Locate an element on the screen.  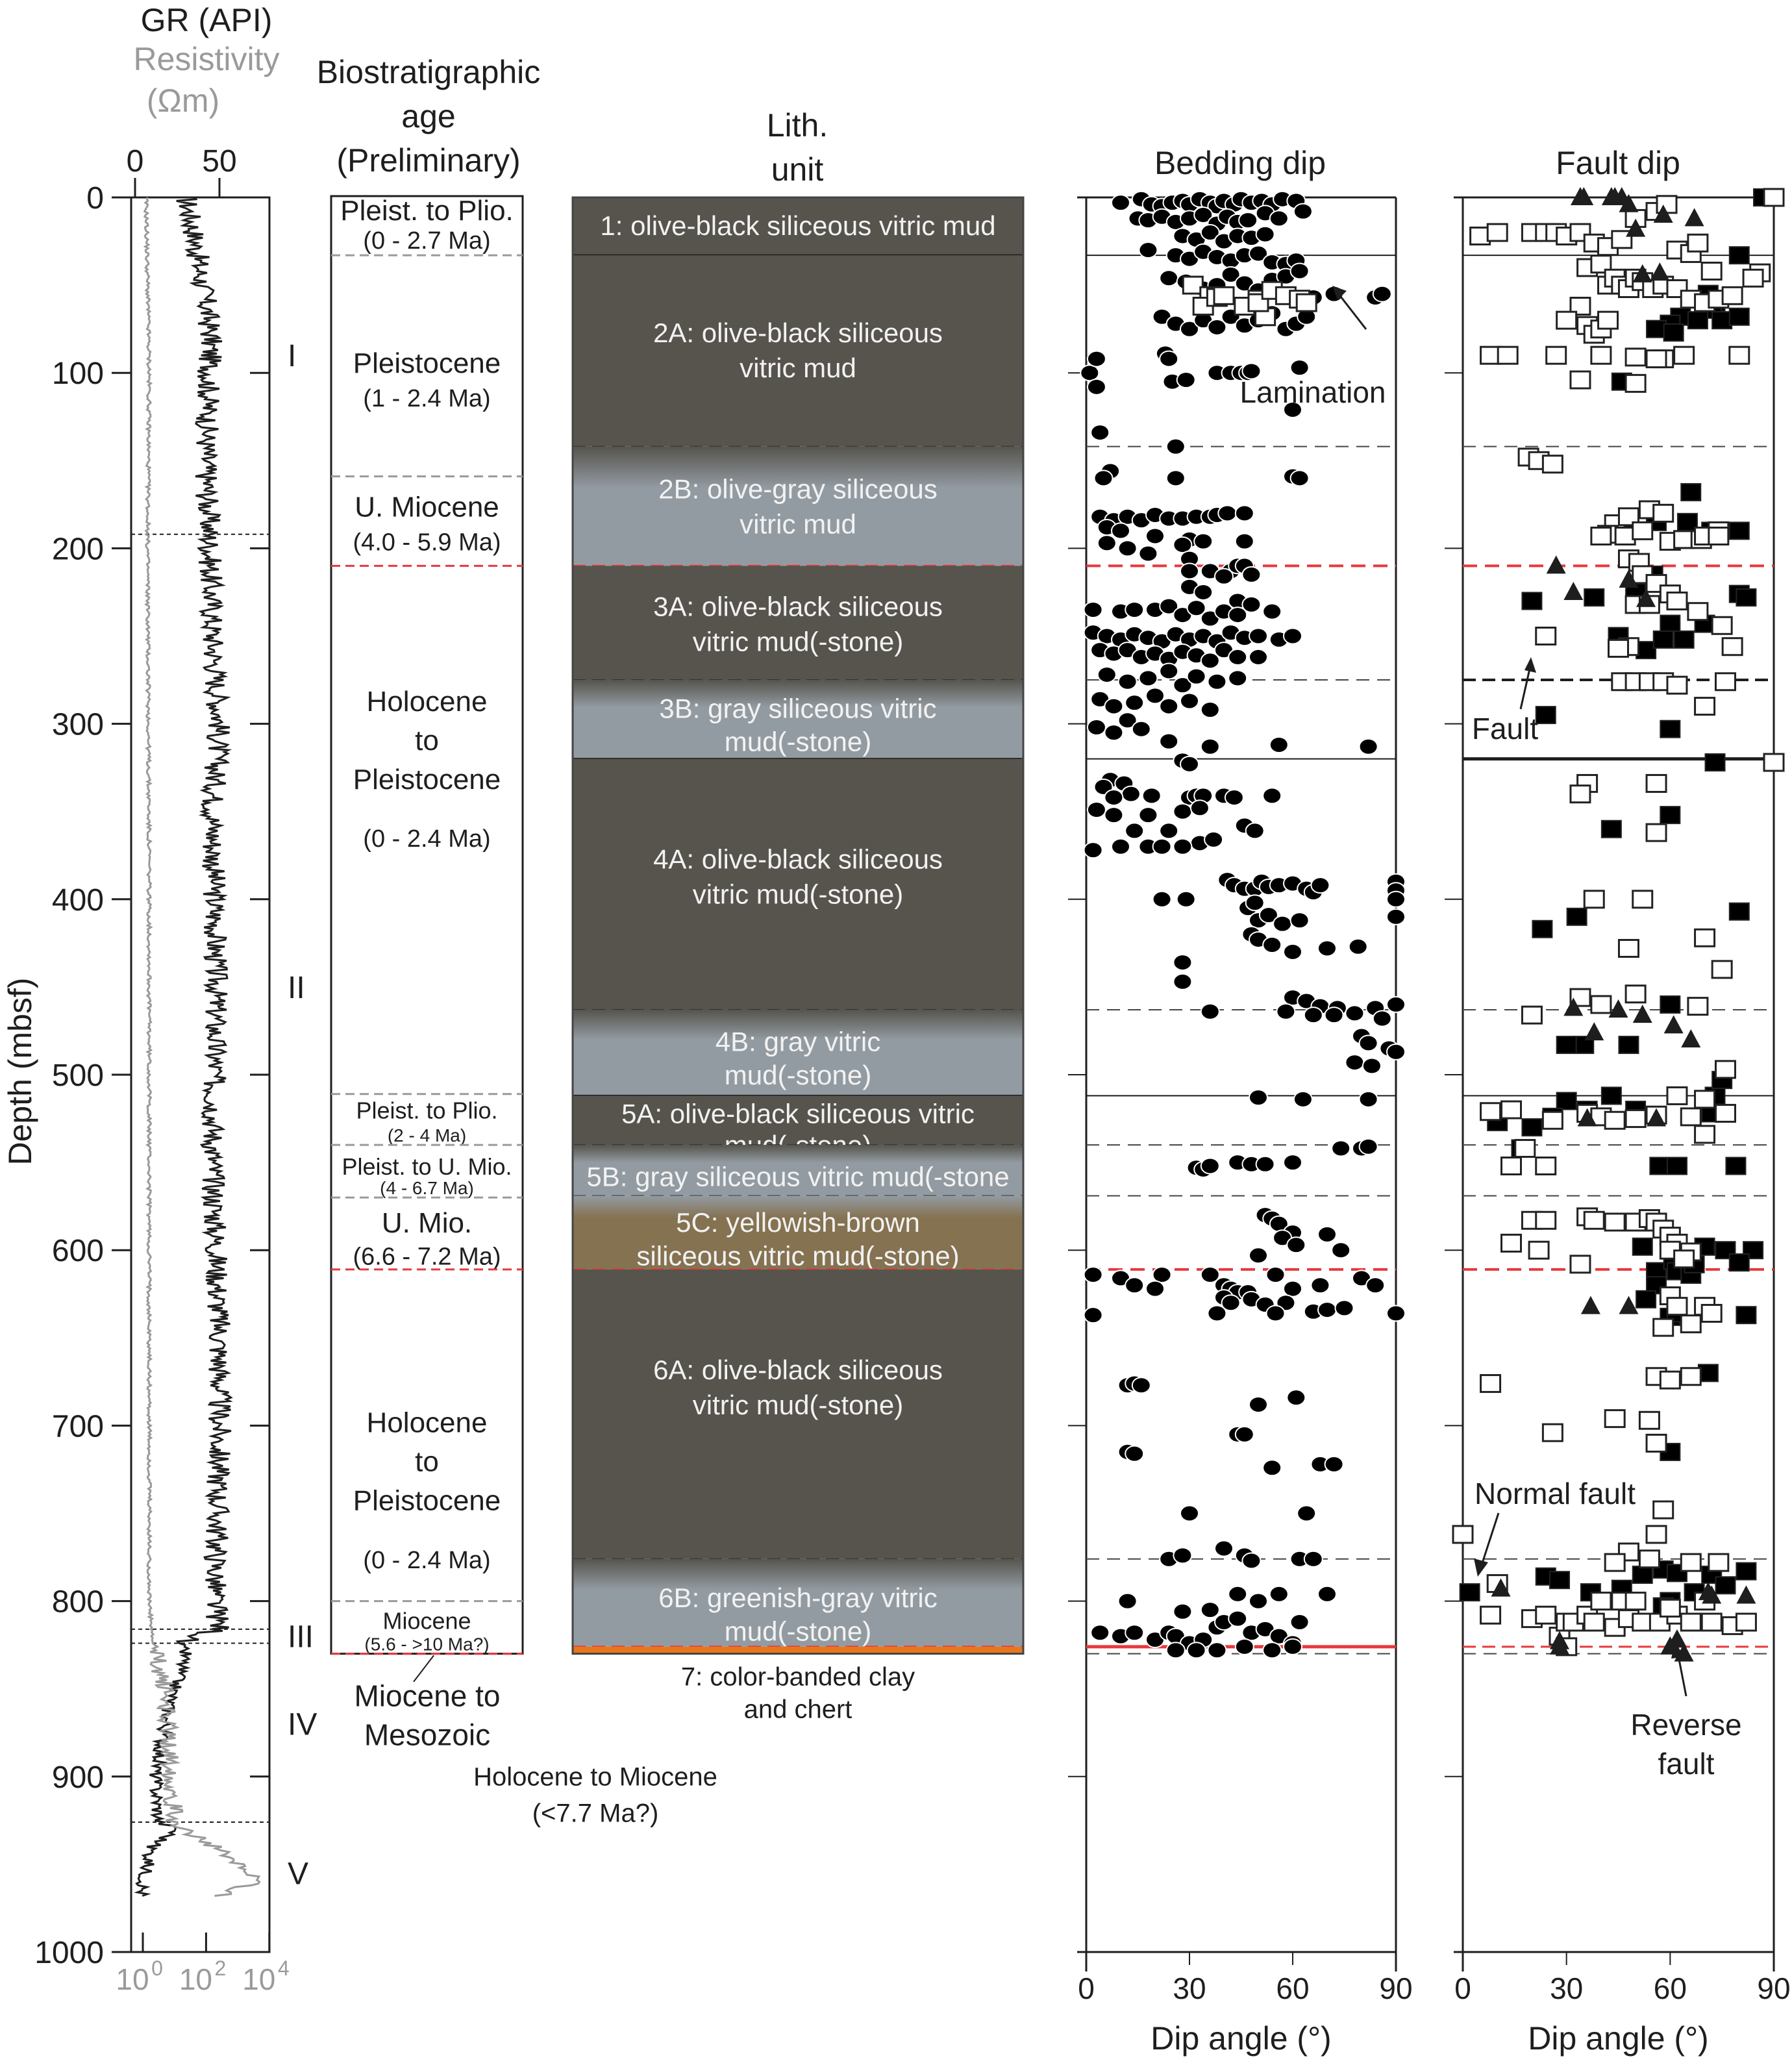
fault-label: Fault is located at coordinates (1505, 729).